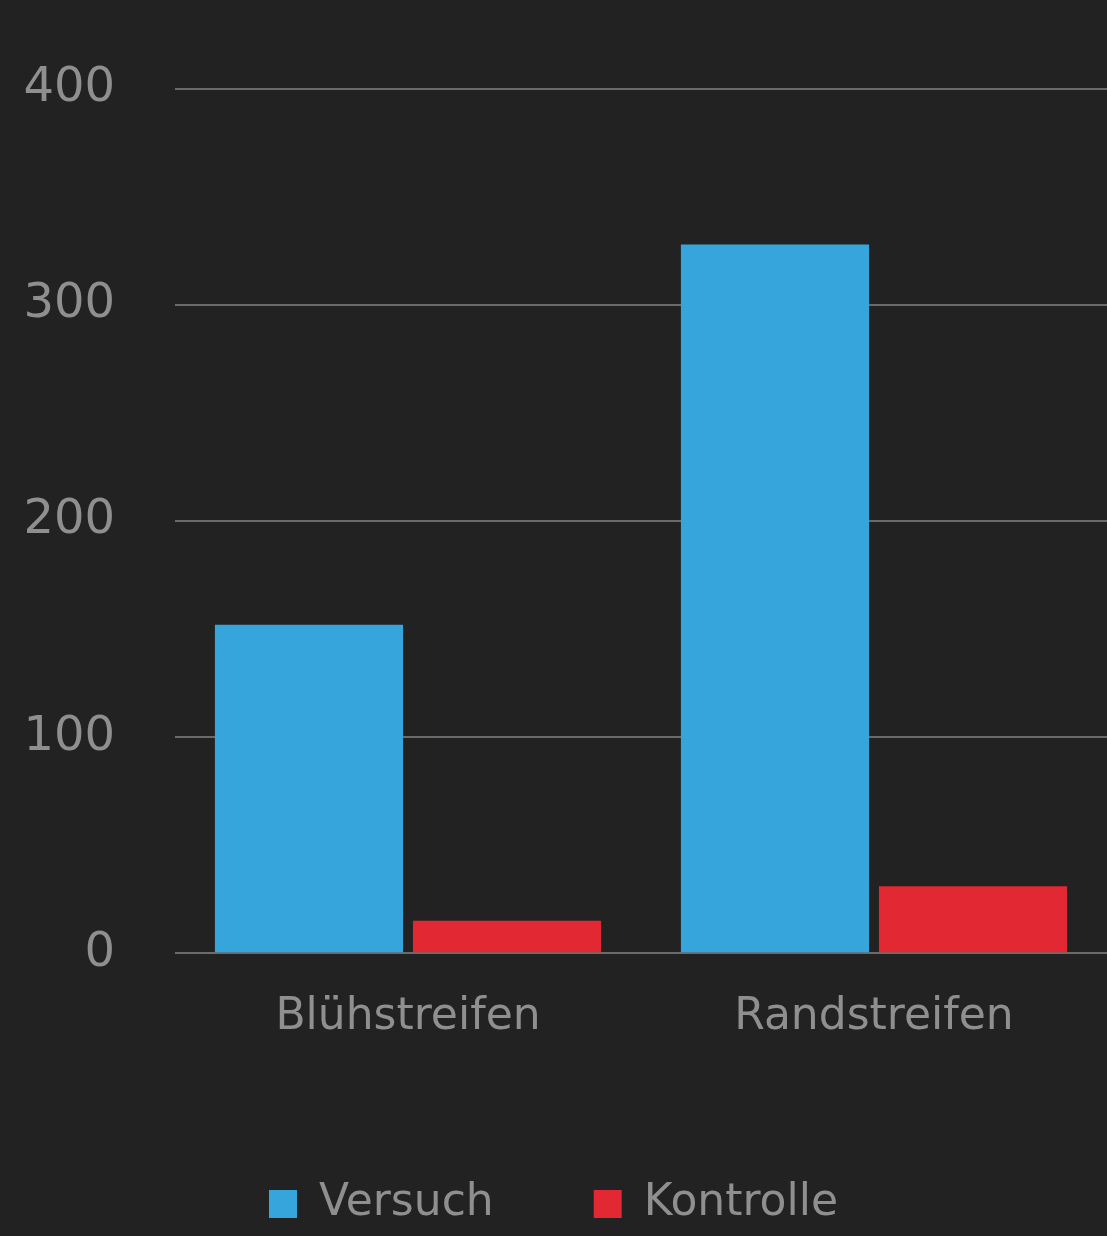 The image size is (1107, 1236). Describe the element at coordinates (408, 1014) in the screenshot. I see `x-tick-label: Blühstreifen` at that location.